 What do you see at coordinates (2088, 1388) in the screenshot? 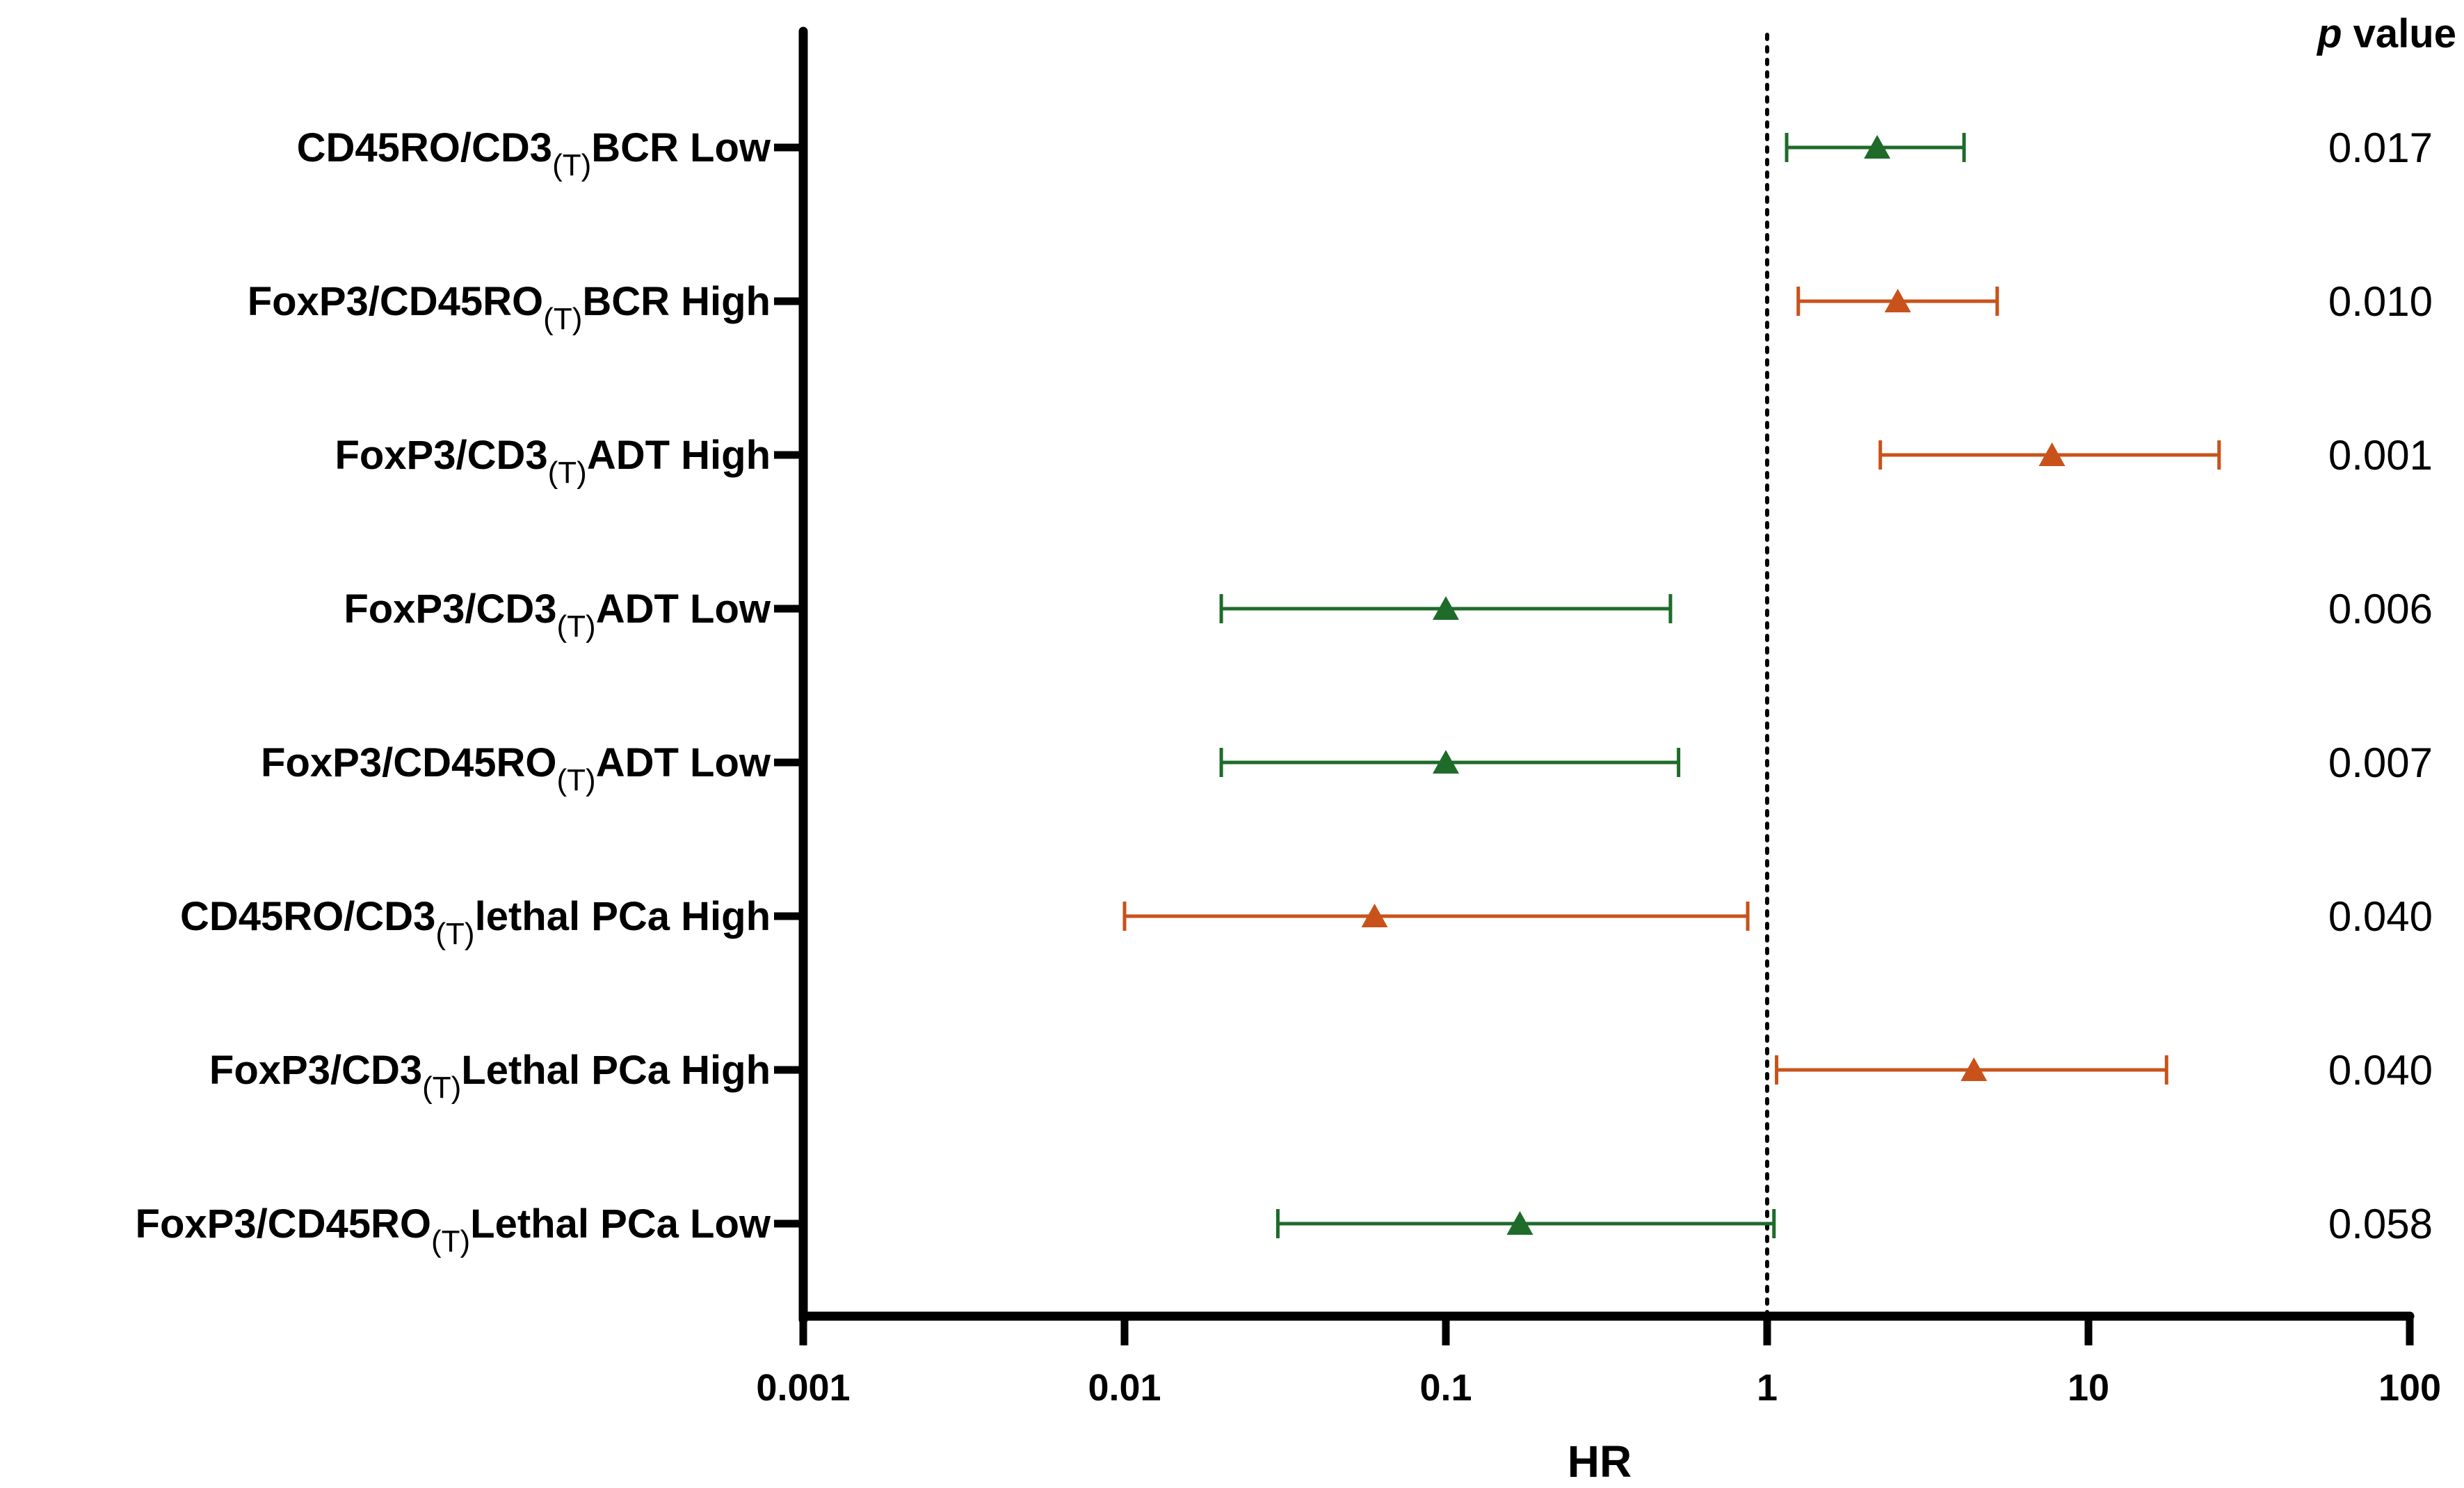
I see `x-tick-label: 10` at bounding box center [2088, 1388].